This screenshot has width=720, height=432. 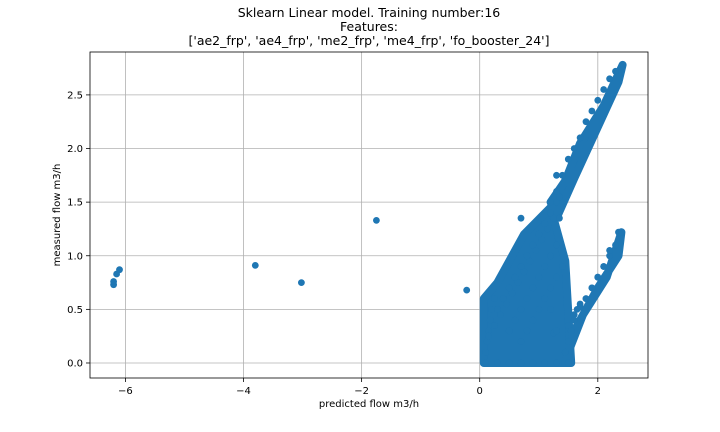 What do you see at coordinates (78, 229) in the screenshot?
I see `y-axis-ticks: 0.0 0.5 1.0 1.5 2.0 2.5` at bounding box center [78, 229].